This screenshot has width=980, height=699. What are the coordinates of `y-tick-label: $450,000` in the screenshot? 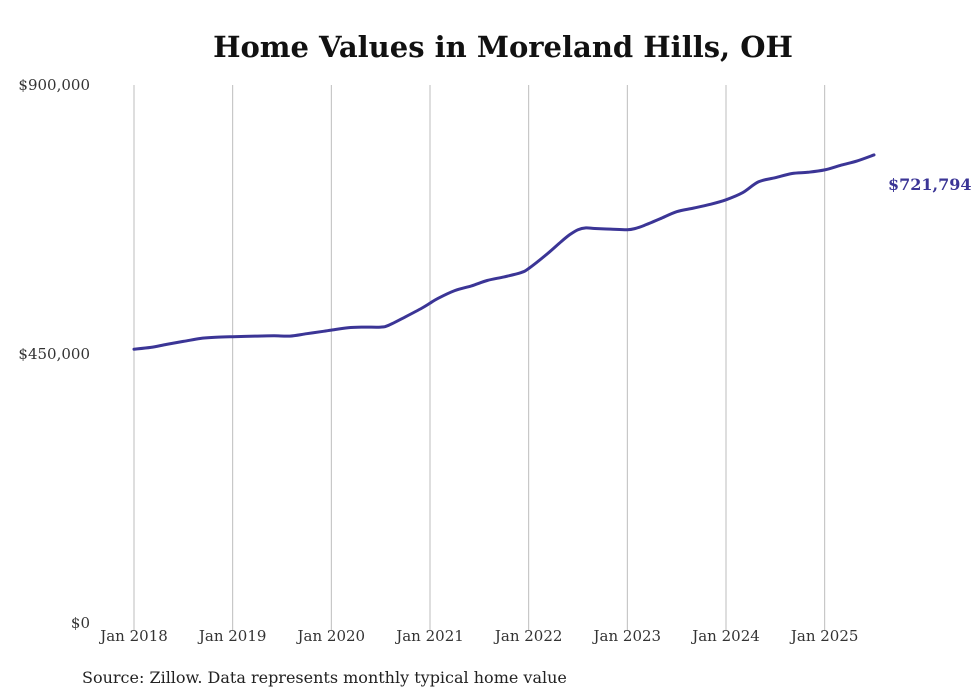 It's located at (54, 354).